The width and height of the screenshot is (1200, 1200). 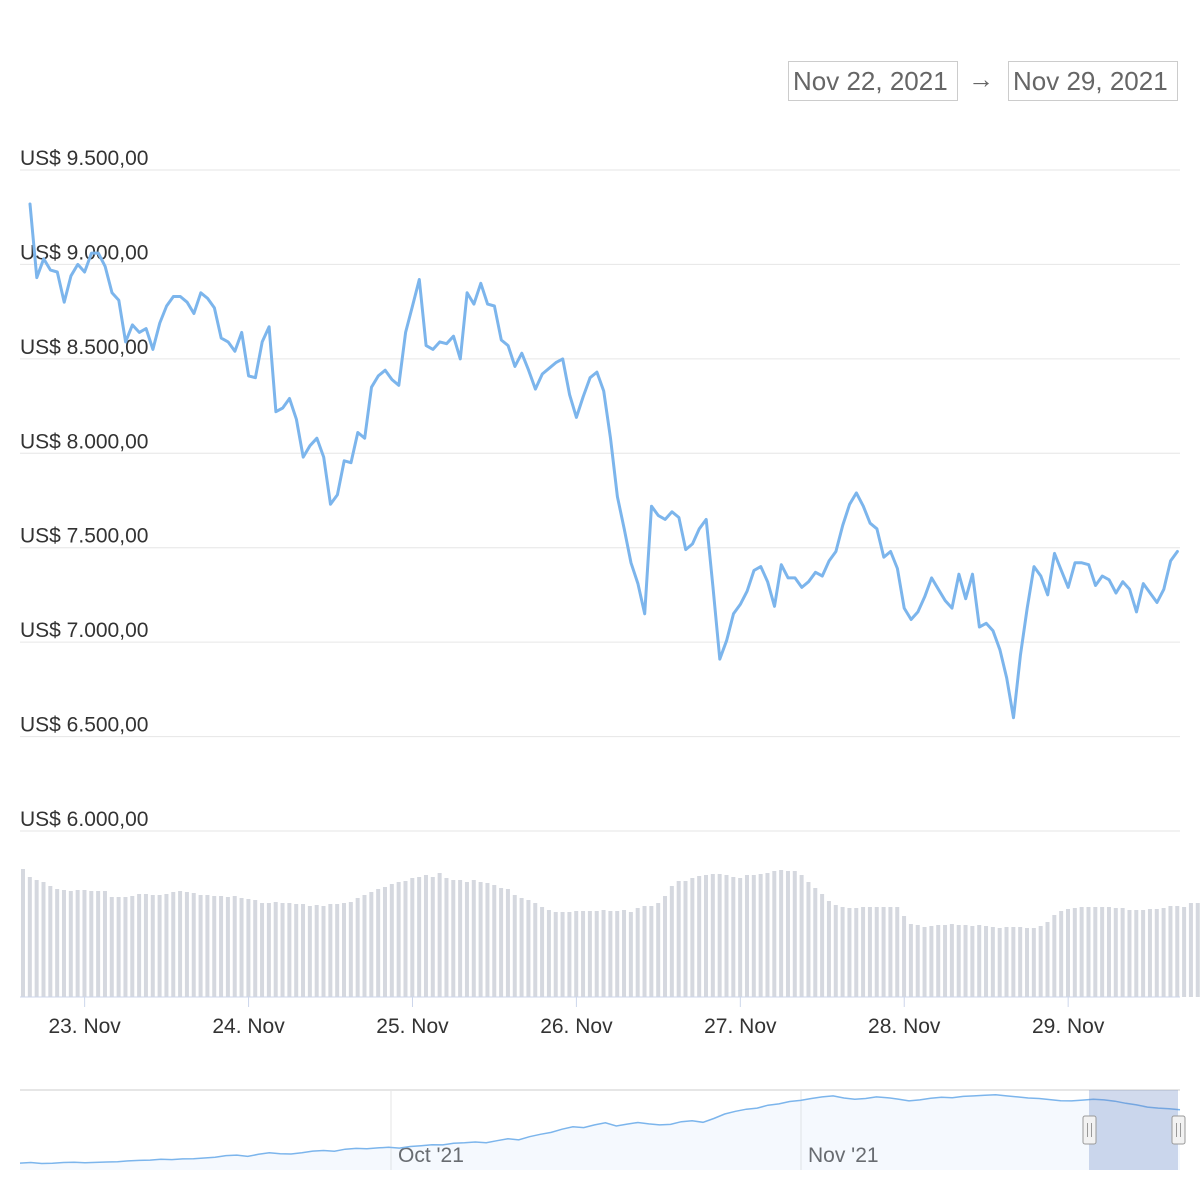 I want to click on range-to-input: Nov 29, 2021, so click(x=1093, y=81).